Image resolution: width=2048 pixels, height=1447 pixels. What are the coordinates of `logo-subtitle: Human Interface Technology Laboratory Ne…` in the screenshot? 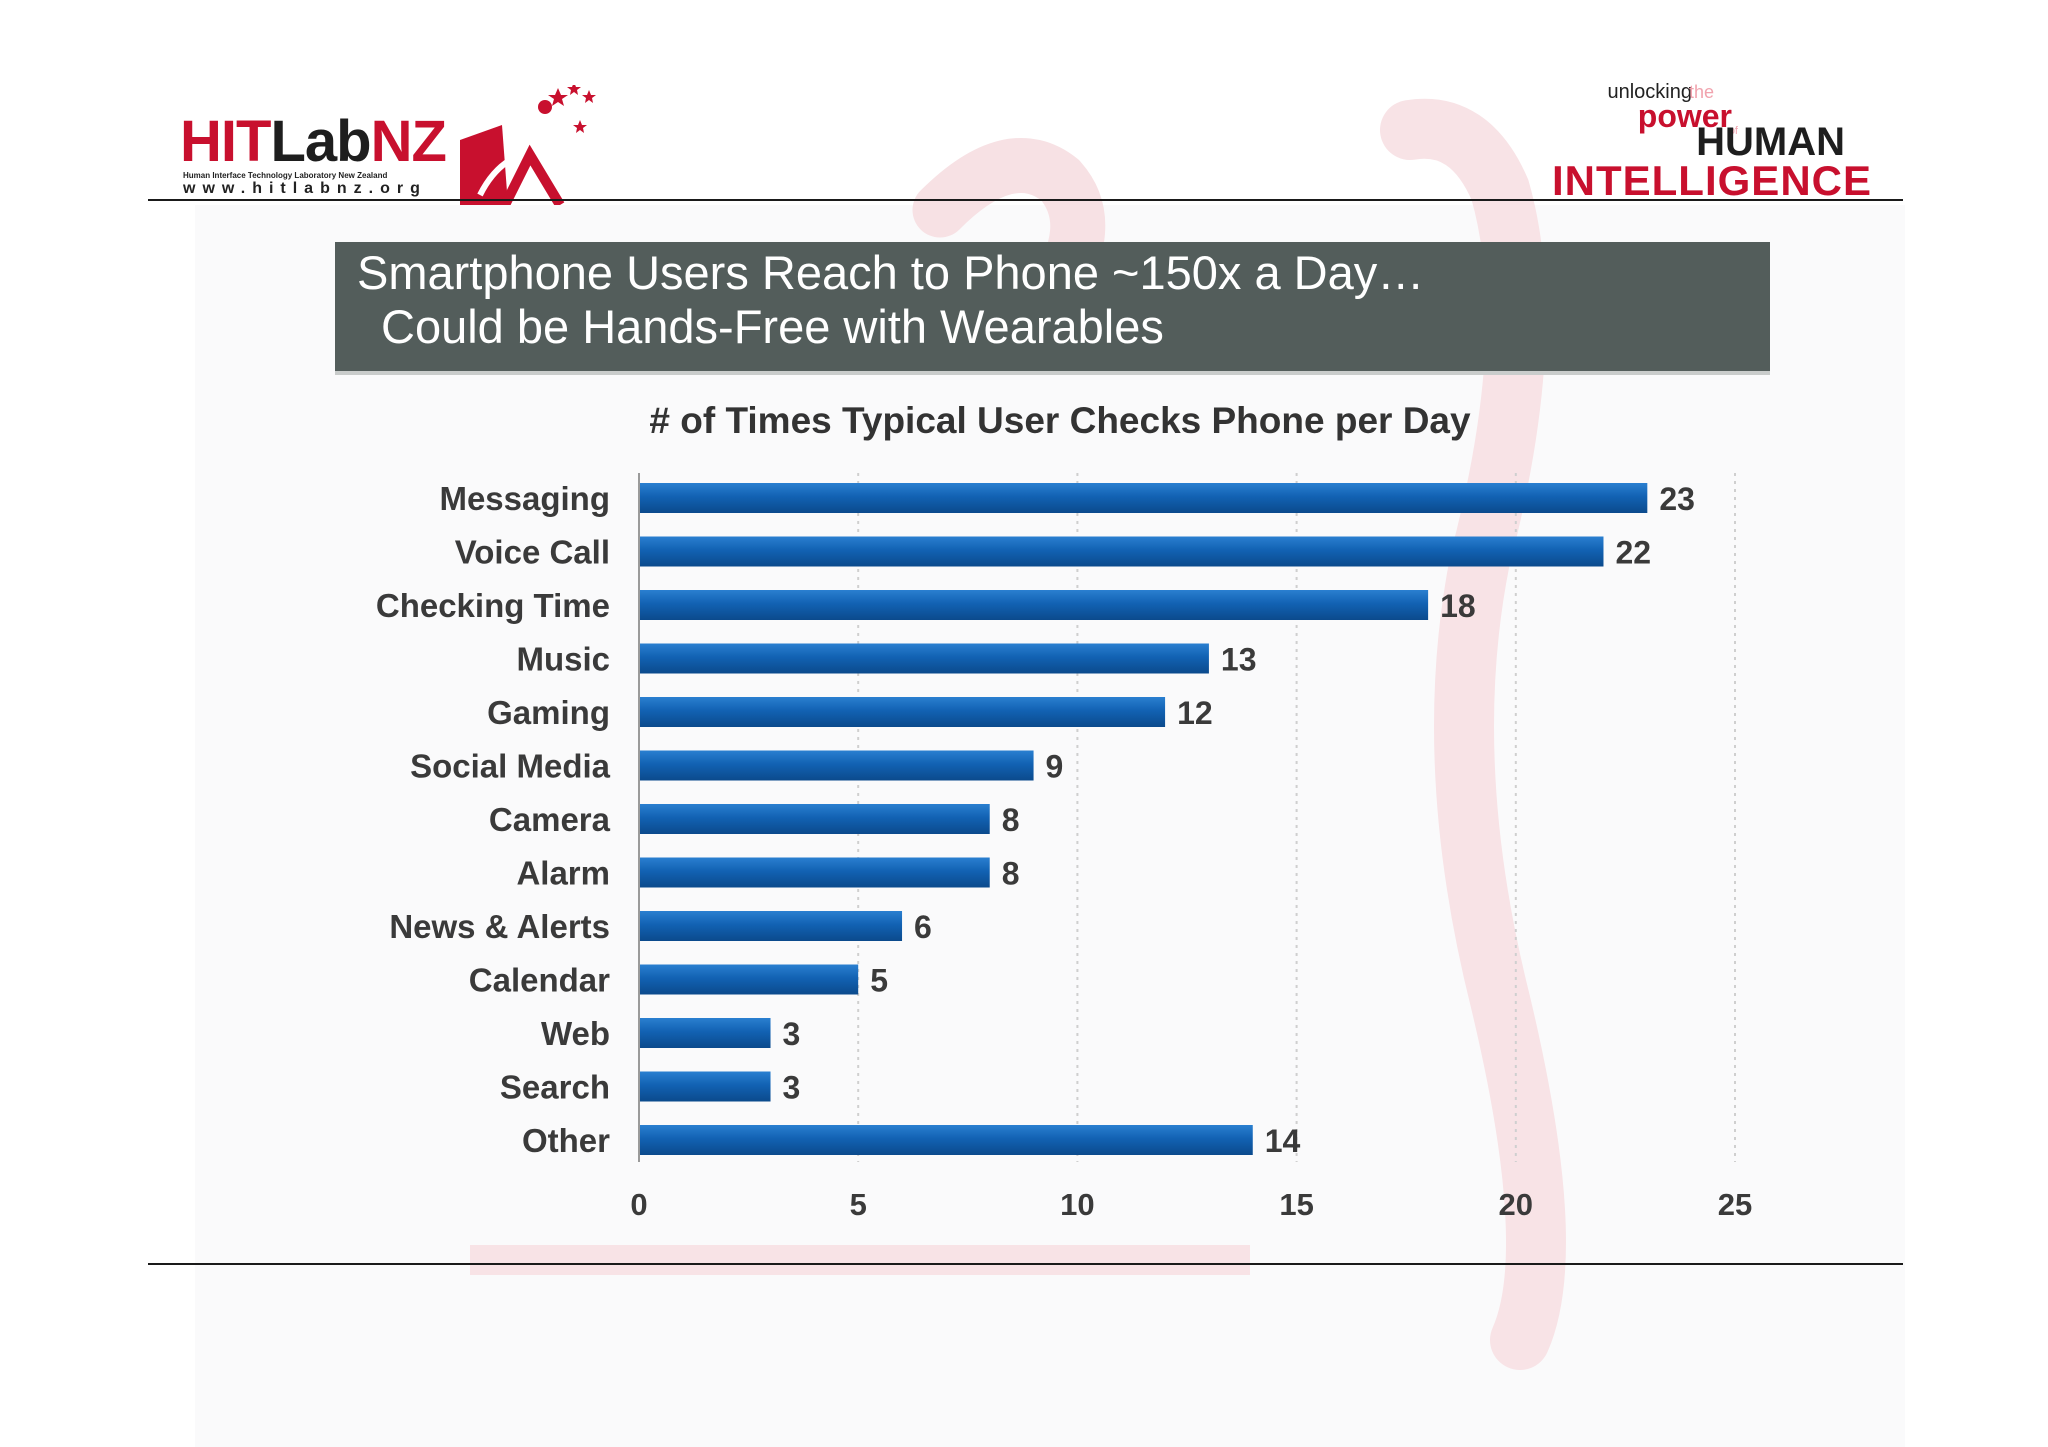 It's located at (285, 175).